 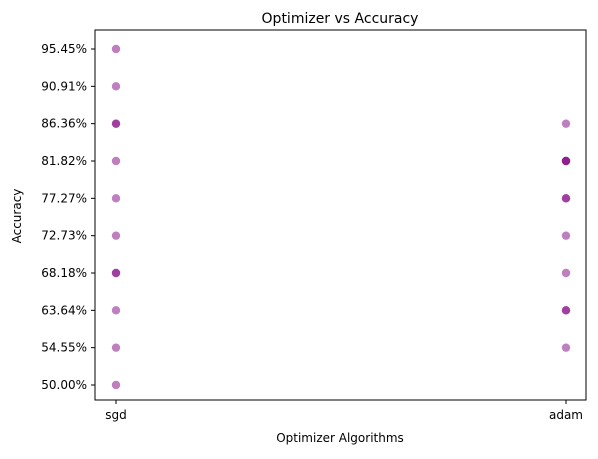 What do you see at coordinates (64, 161) in the screenshot?
I see `y-tick-label: 81.82%` at bounding box center [64, 161].